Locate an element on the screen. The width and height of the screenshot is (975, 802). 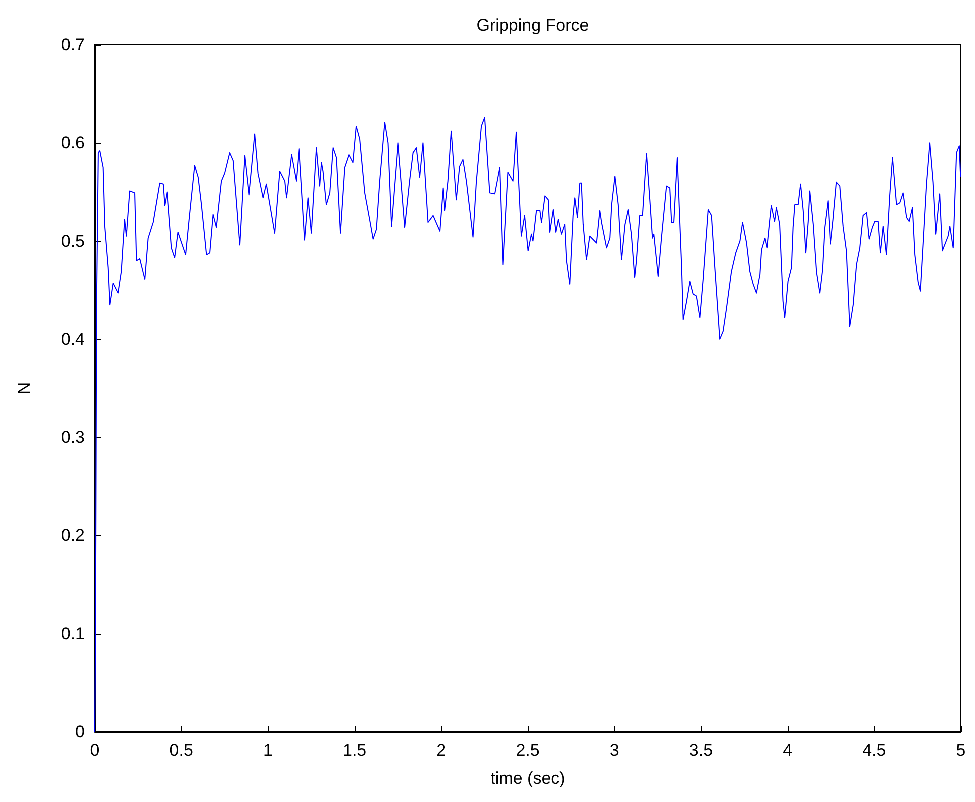
x-tick-label: 1.5 is located at coordinates (354, 750).